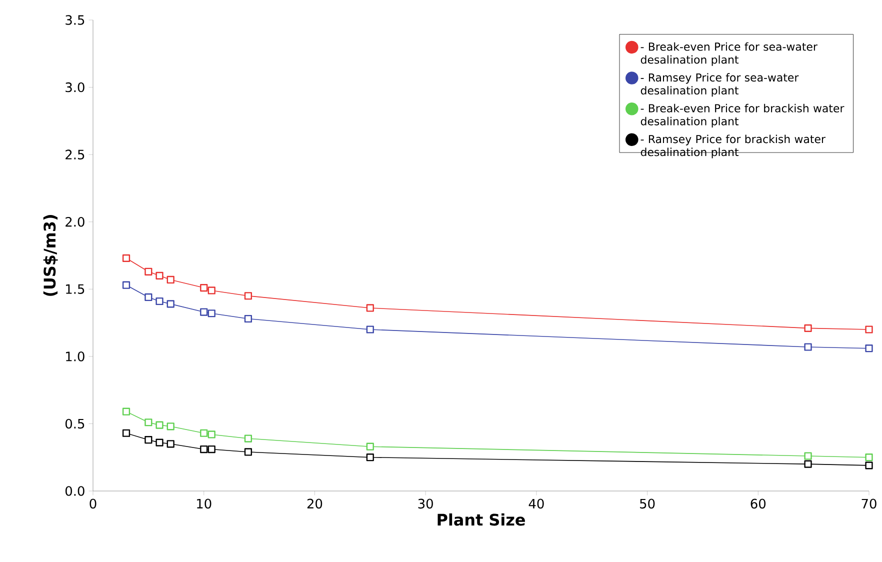 This screenshot has width=882, height=562. What do you see at coordinates (75, 87) in the screenshot?
I see `y-tick-label: 3.0` at bounding box center [75, 87].